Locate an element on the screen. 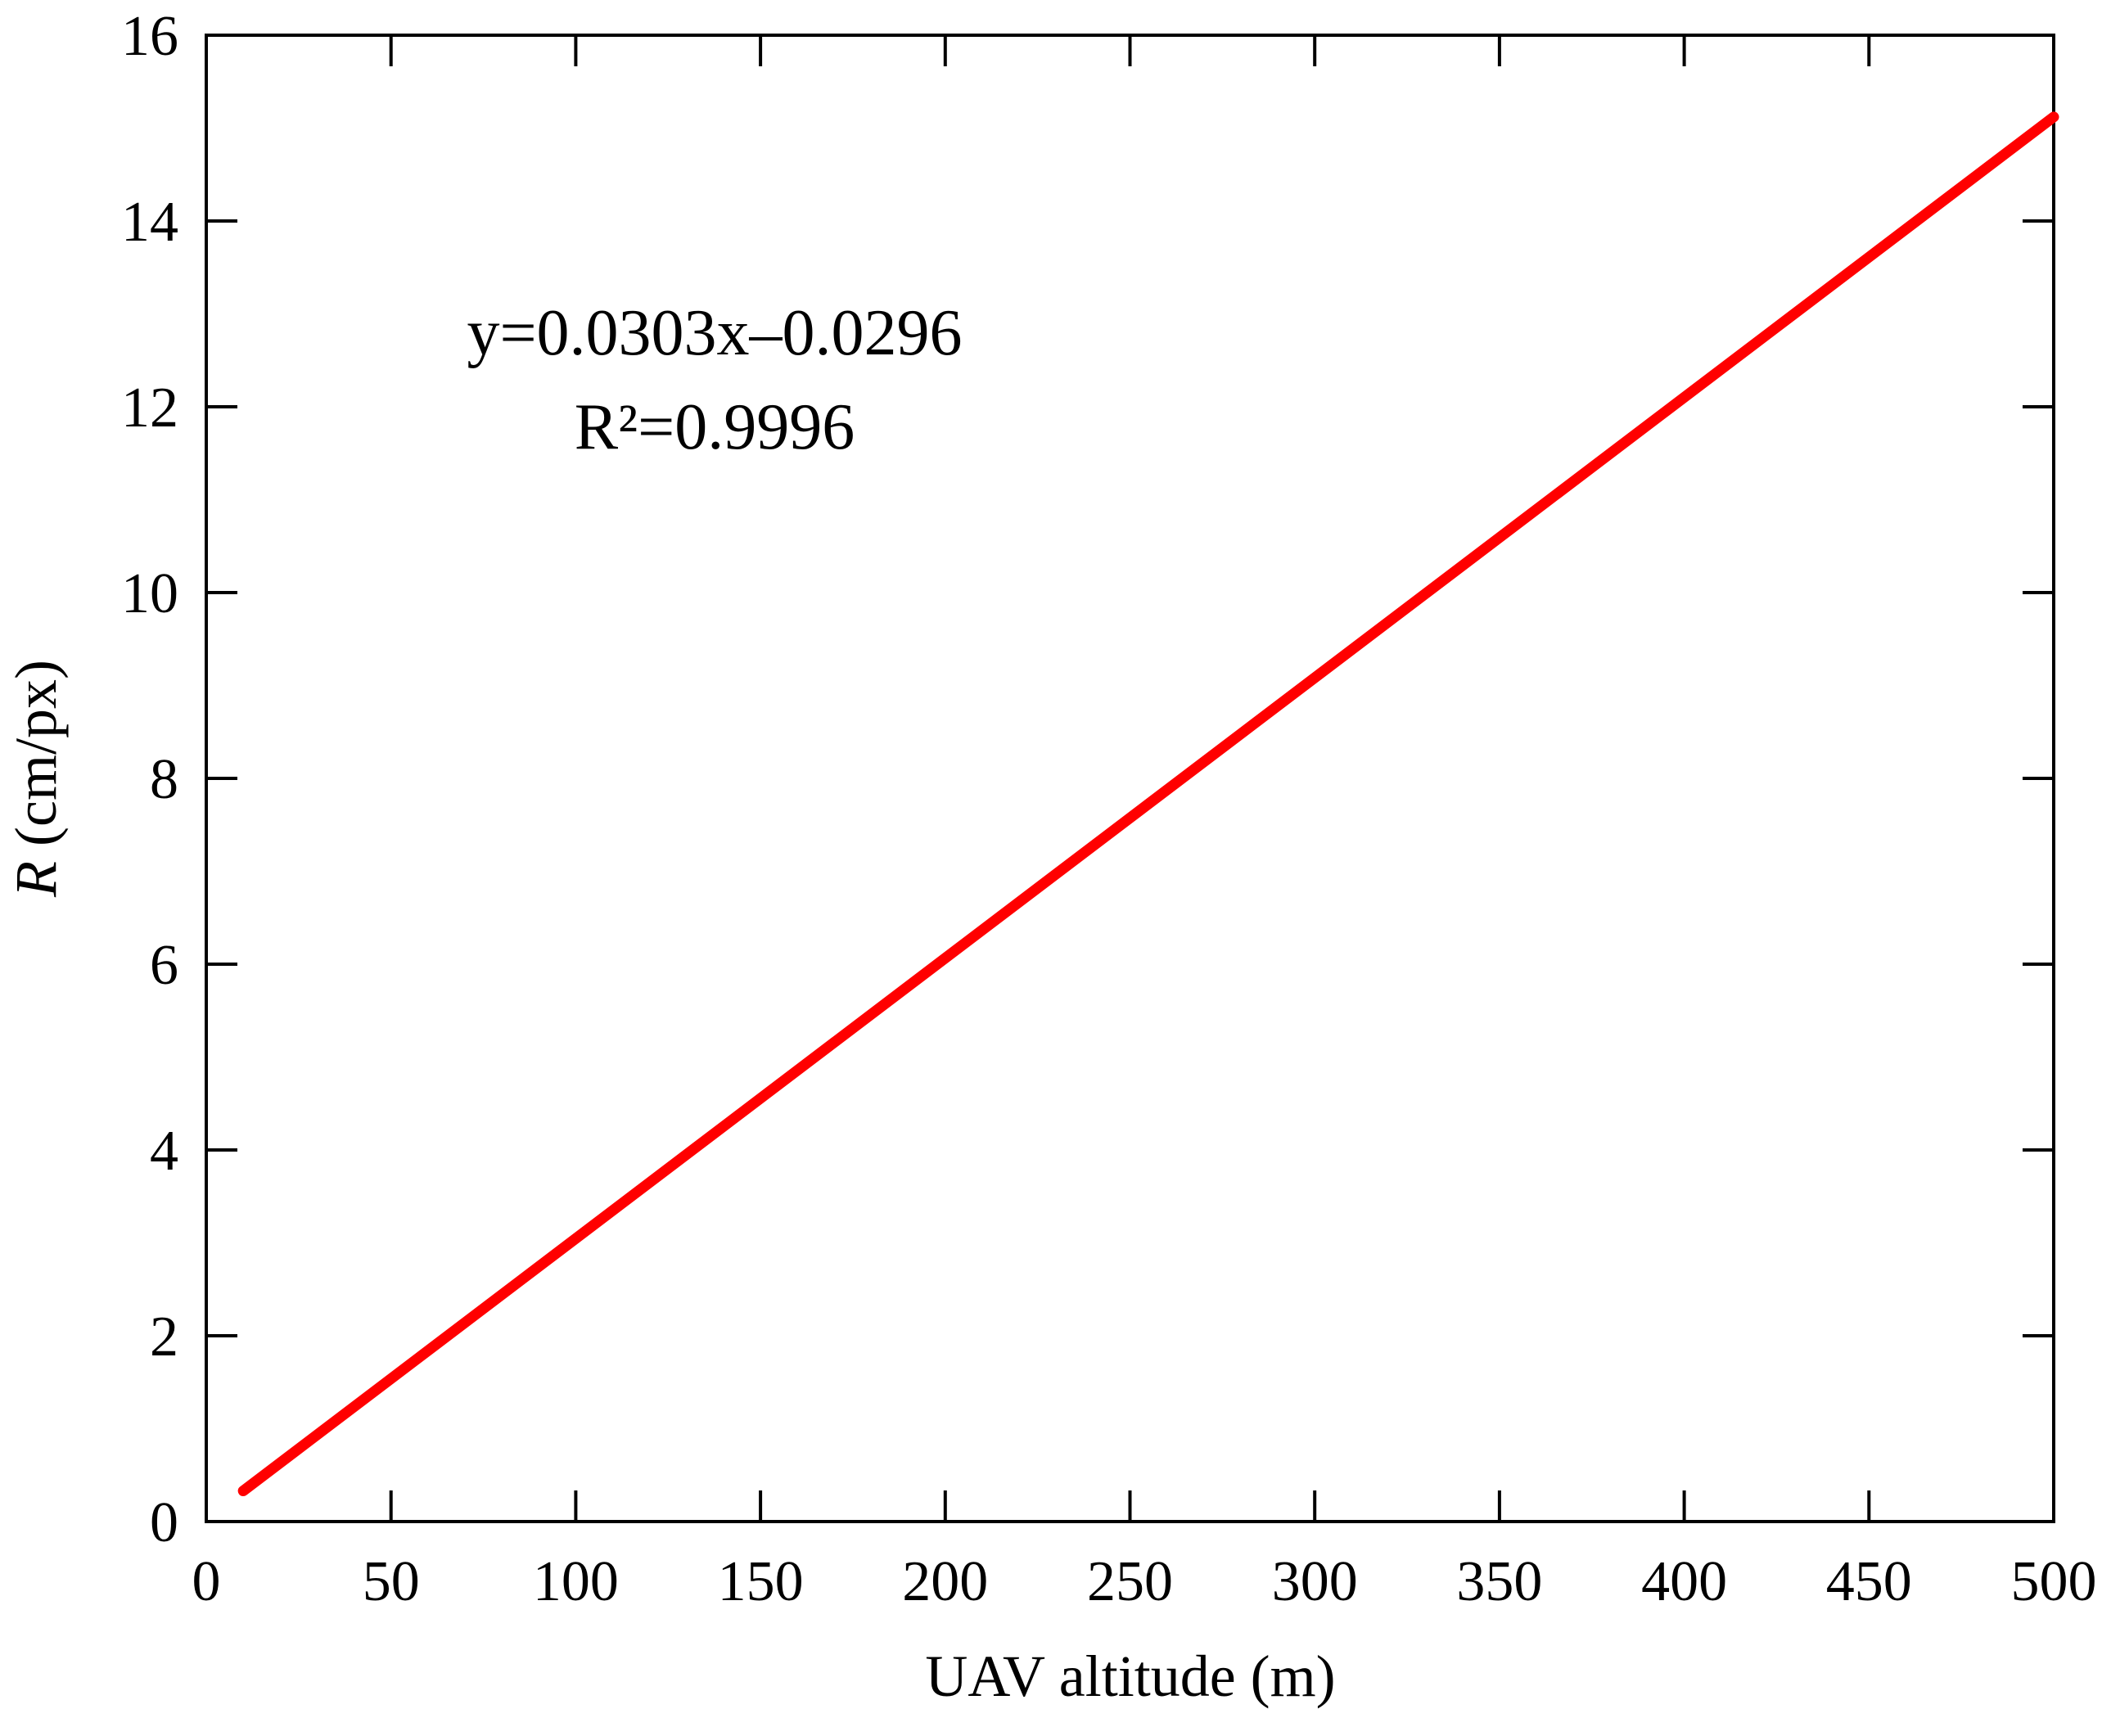  y-tick-label: 12 is located at coordinates (149, 408).